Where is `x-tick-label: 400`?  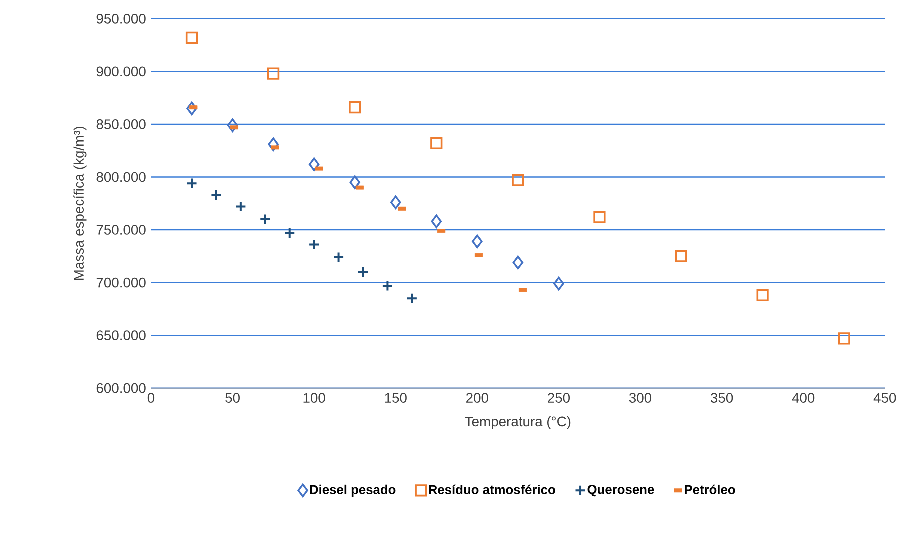 x-tick-label: 400 is located at coordinates (803, 398).